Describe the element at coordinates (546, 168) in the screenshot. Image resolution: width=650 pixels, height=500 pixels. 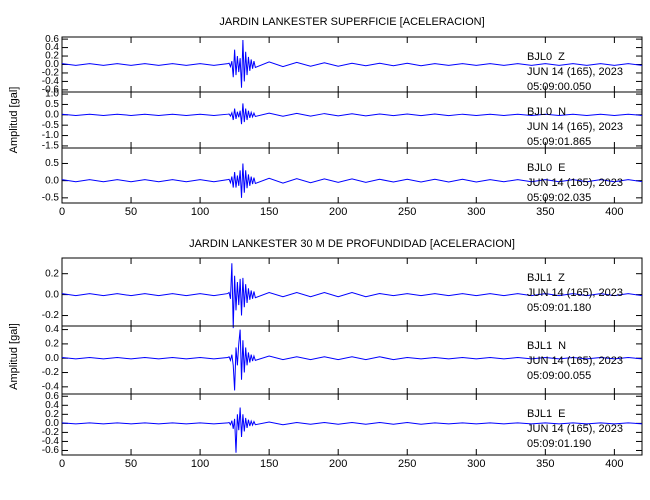
I see `trace-station: BJL0 E` at that location.